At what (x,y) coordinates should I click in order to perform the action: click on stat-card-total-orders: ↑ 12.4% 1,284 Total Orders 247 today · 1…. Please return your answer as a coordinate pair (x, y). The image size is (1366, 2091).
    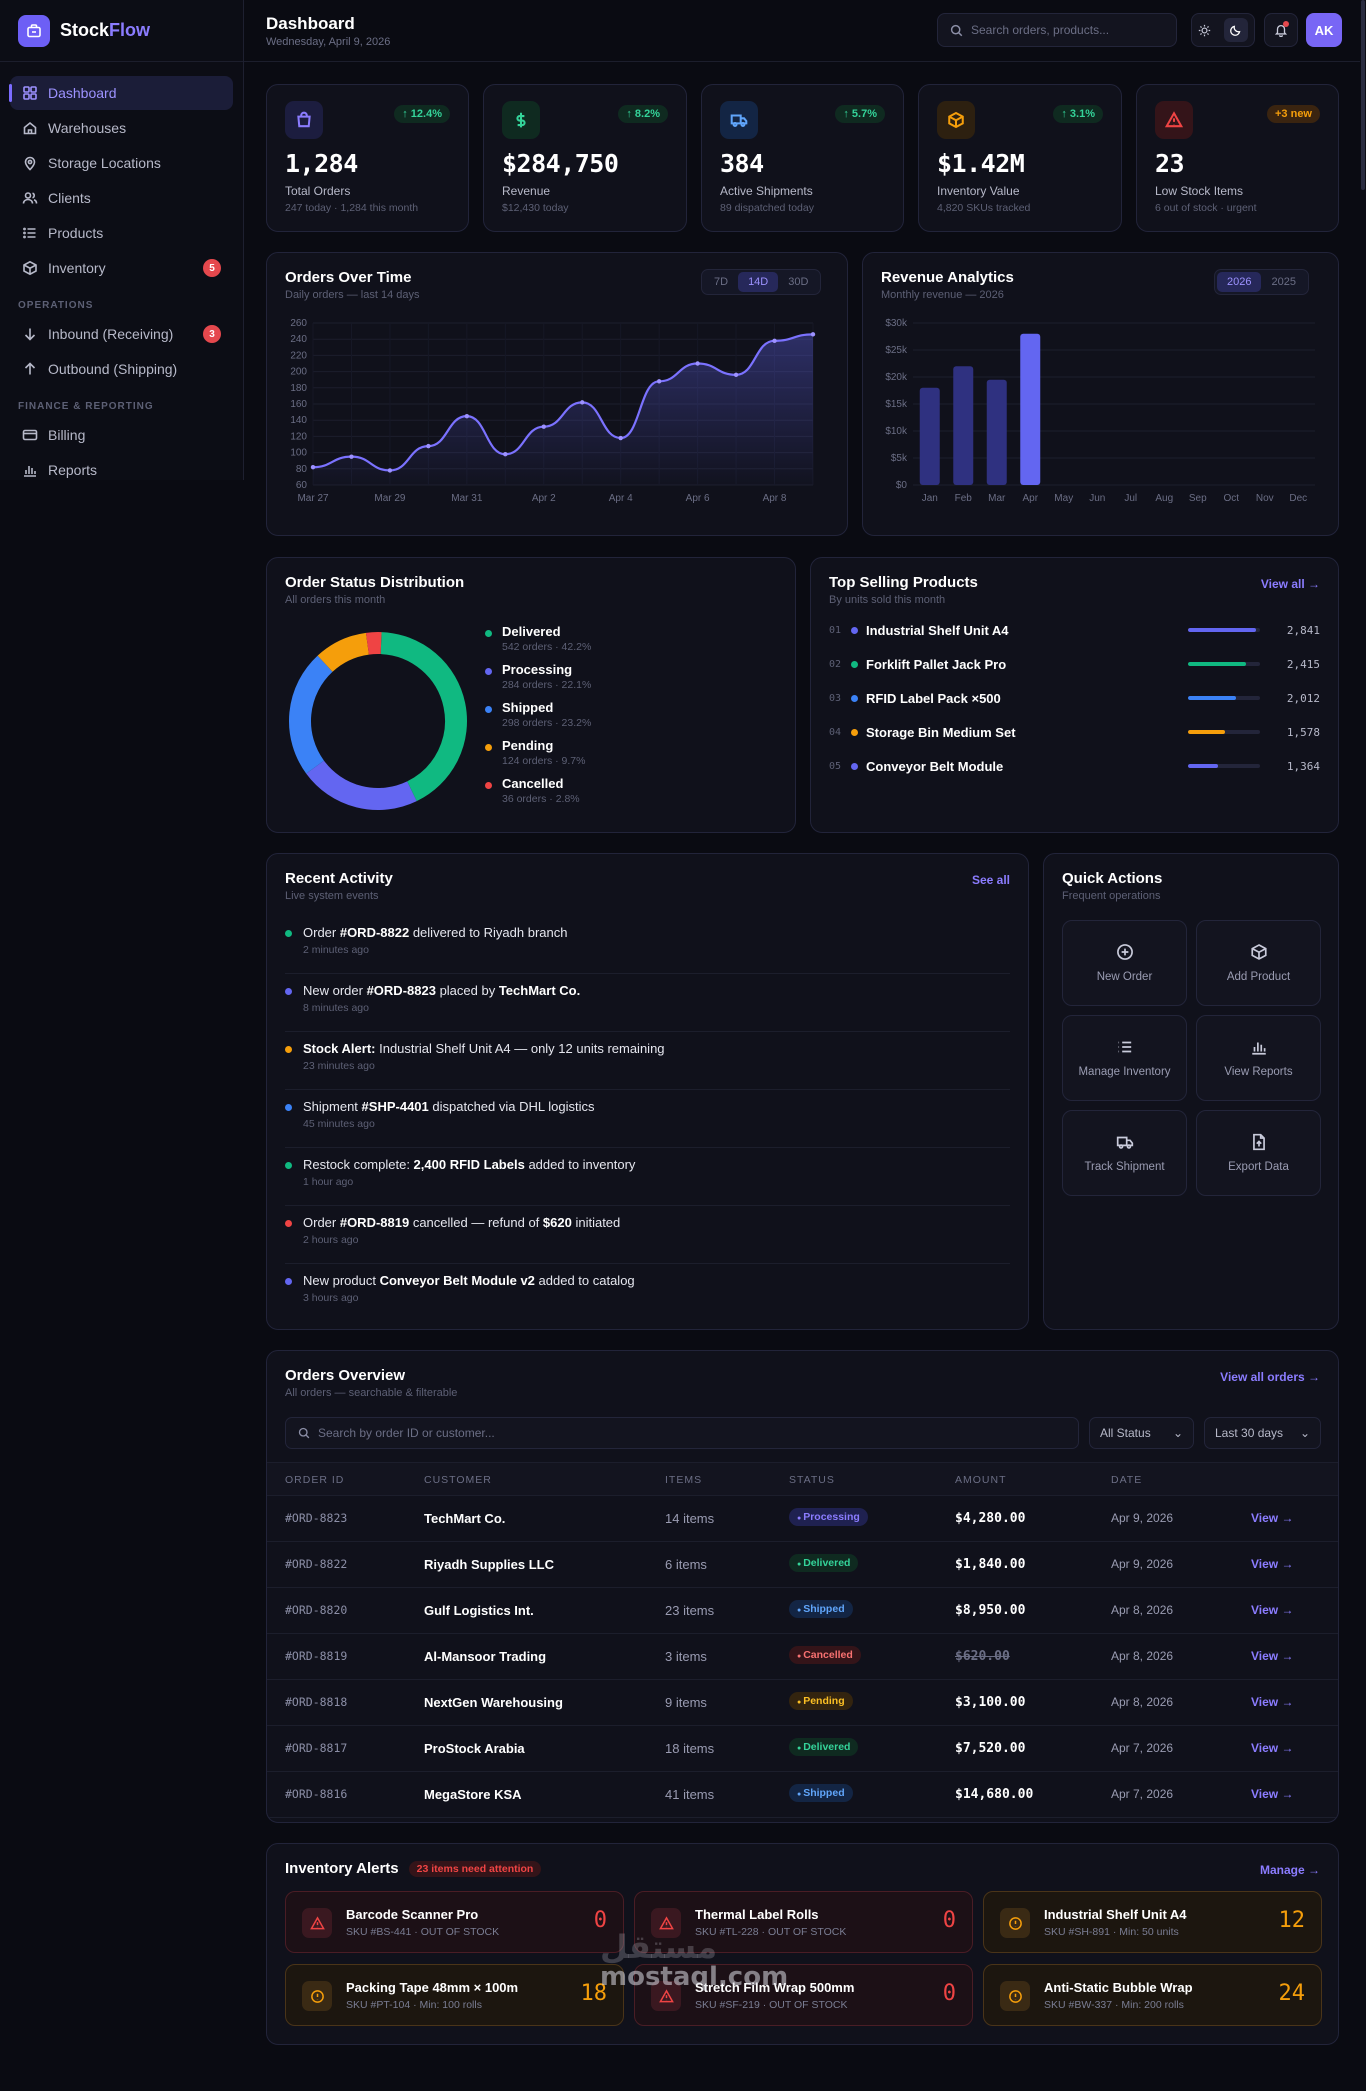
    Looking at the image, I should click on (367, 158).